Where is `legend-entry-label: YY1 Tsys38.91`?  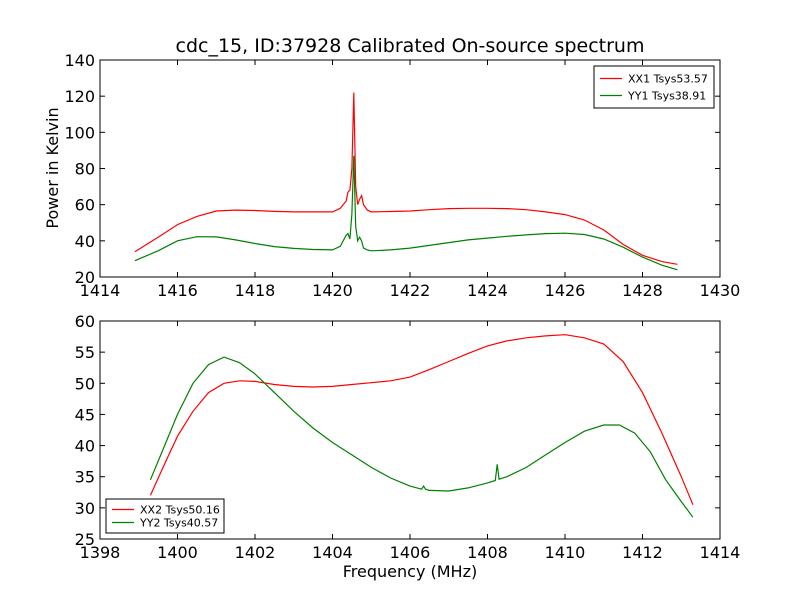 legend-entry-label: YY1 Tsys38.91 is located at coordinates (666, 96).